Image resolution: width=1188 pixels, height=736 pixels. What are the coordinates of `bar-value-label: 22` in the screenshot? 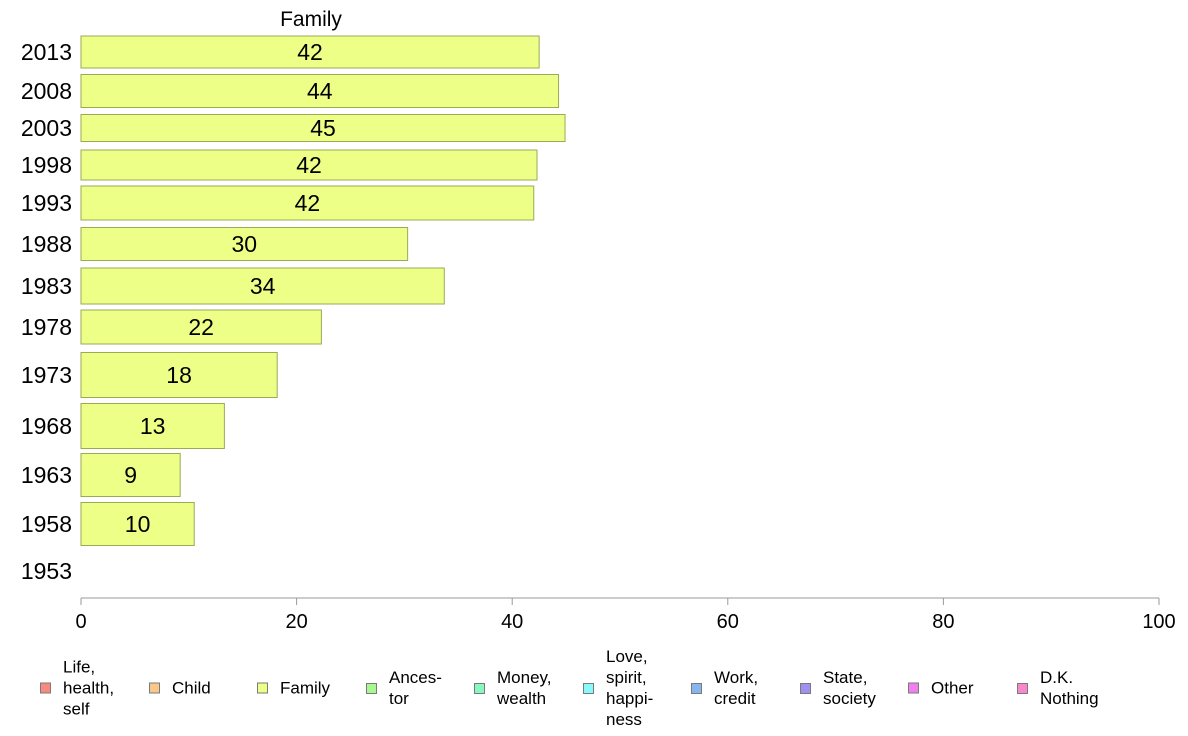 It's located at (201, 327).